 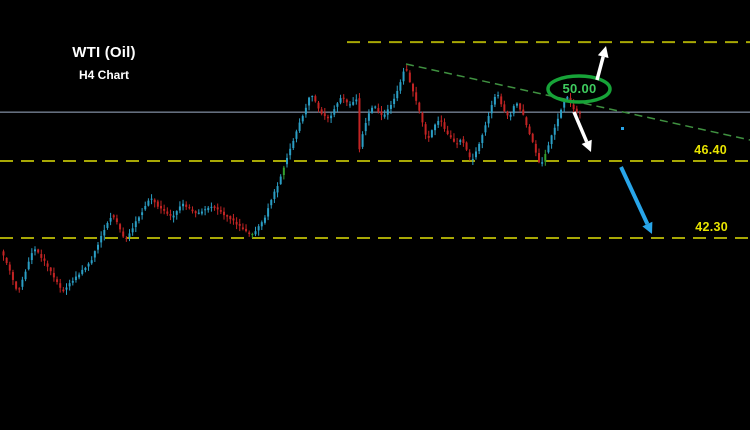 I want to click on chart-title-block: WTI (Oil) H4 Chart, so click(x=104, y=63).